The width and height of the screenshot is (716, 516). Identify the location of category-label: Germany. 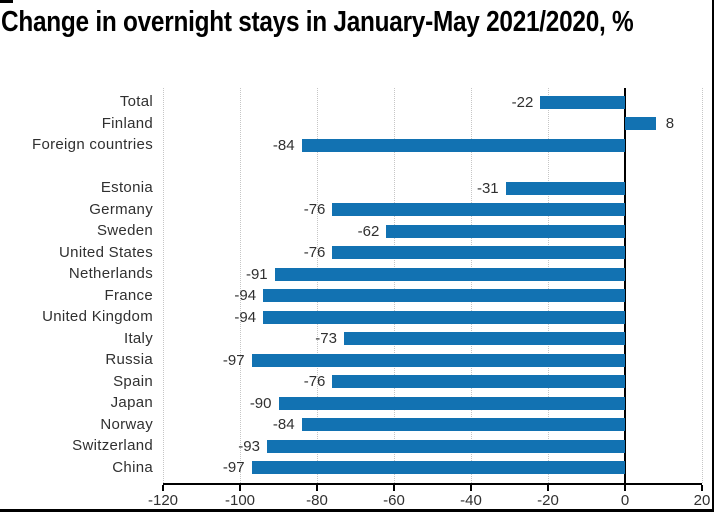
(121, 209).